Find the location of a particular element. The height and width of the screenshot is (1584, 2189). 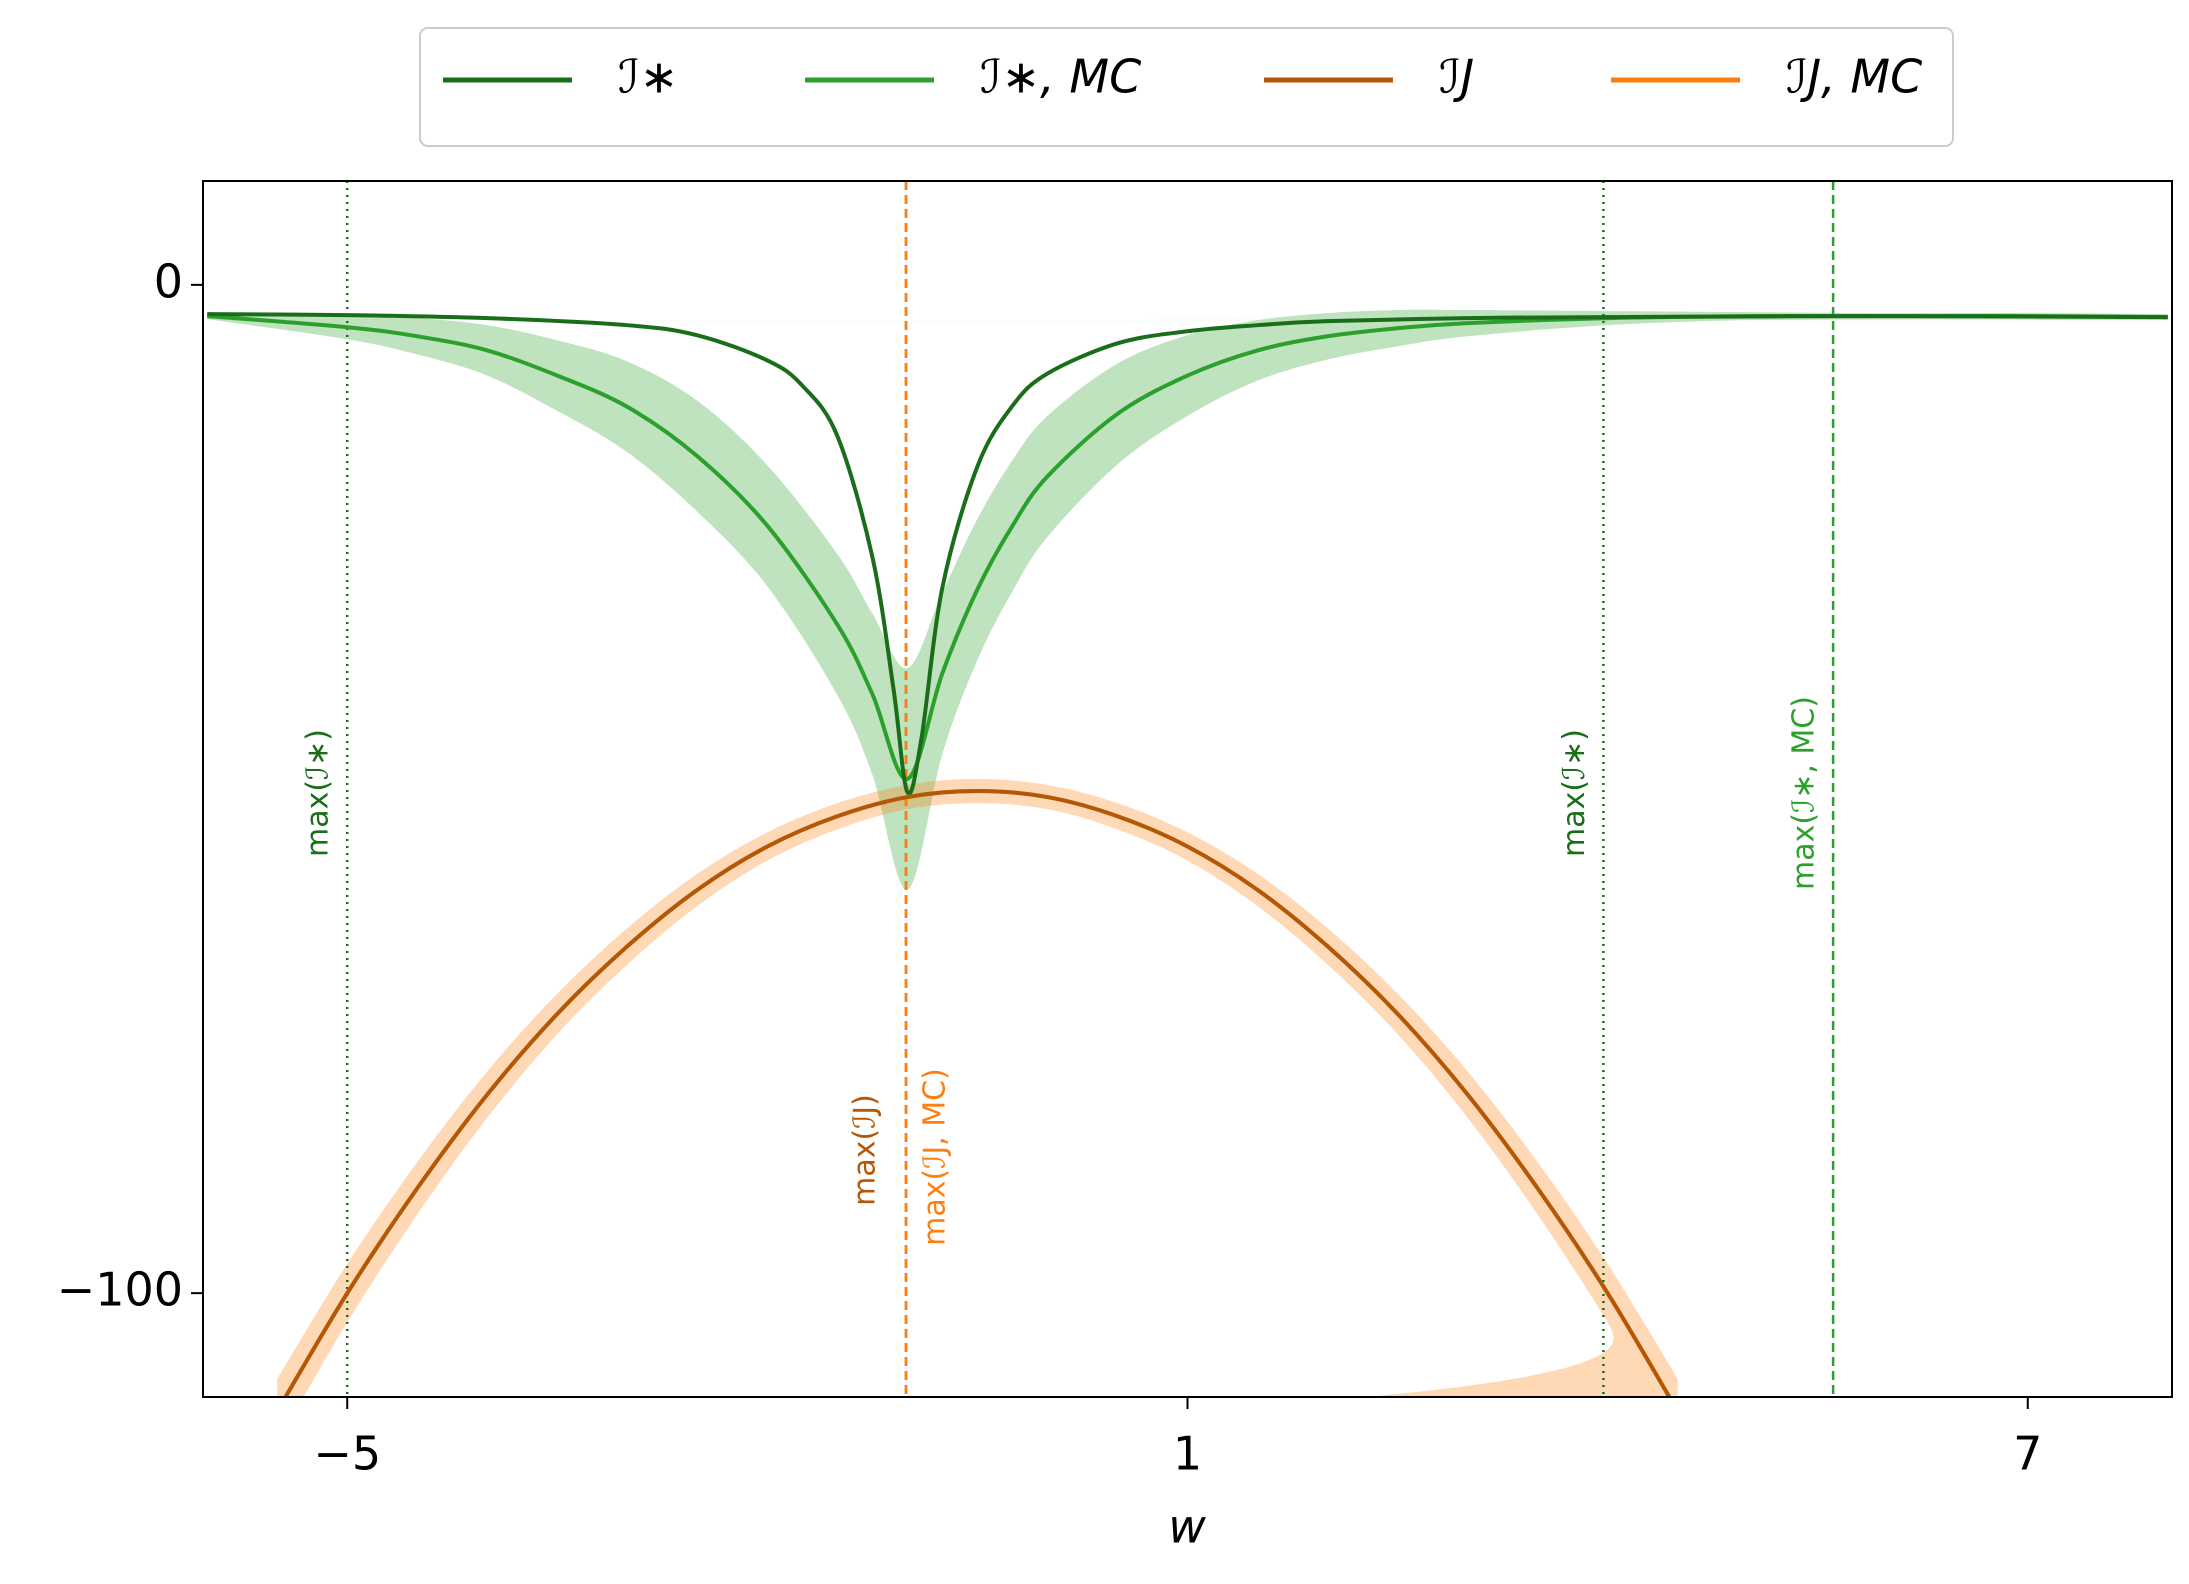

x-tick-label: 7 is located at coordinates (2027, 1454).